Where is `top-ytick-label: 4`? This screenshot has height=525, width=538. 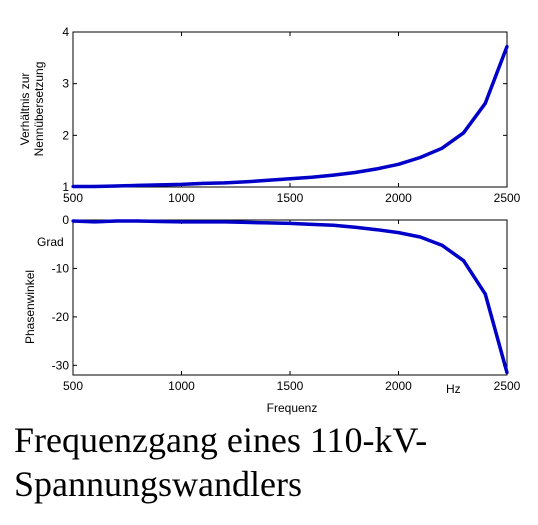
top-ytick-label: 4 is located at coordinates (65, 32).